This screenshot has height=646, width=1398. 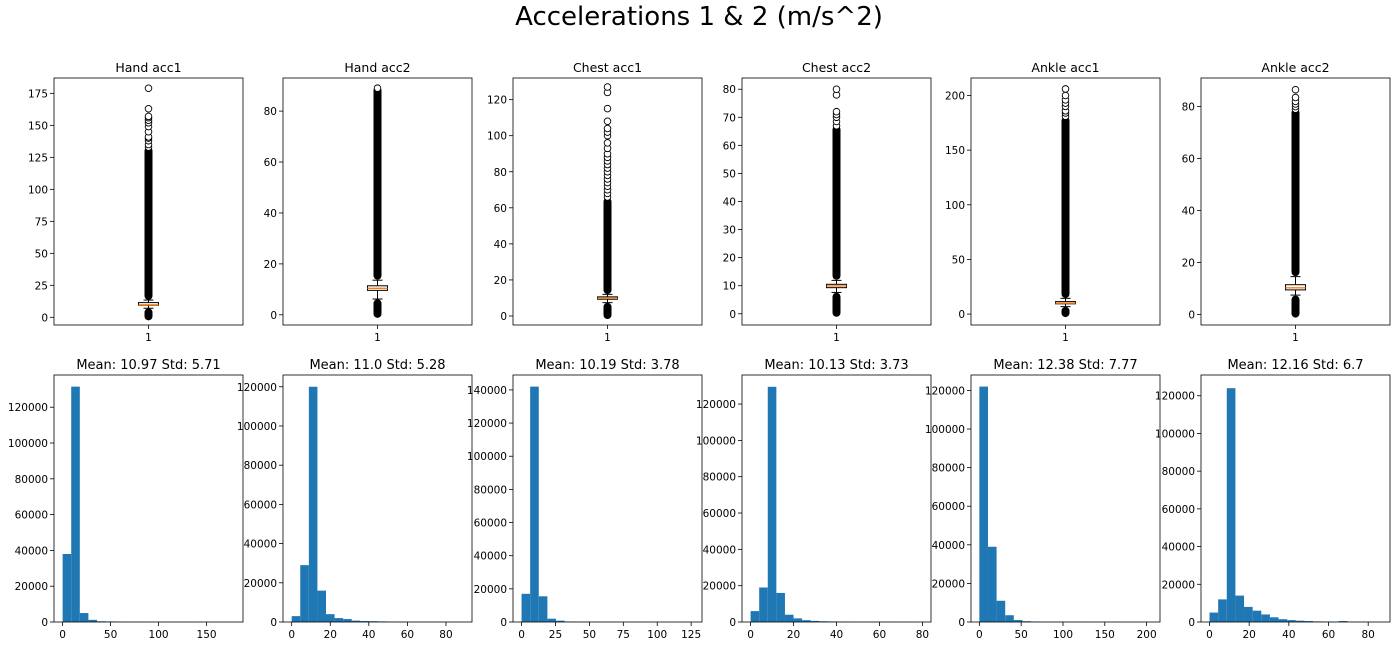 I want to click on boxplot-panel-2: Hand acc2 0 20 40 60 80 1, so click(x=368, y=202).